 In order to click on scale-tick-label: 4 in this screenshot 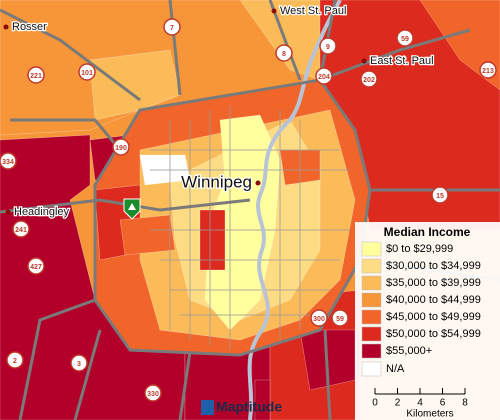, I will do `click(420, 403)`.